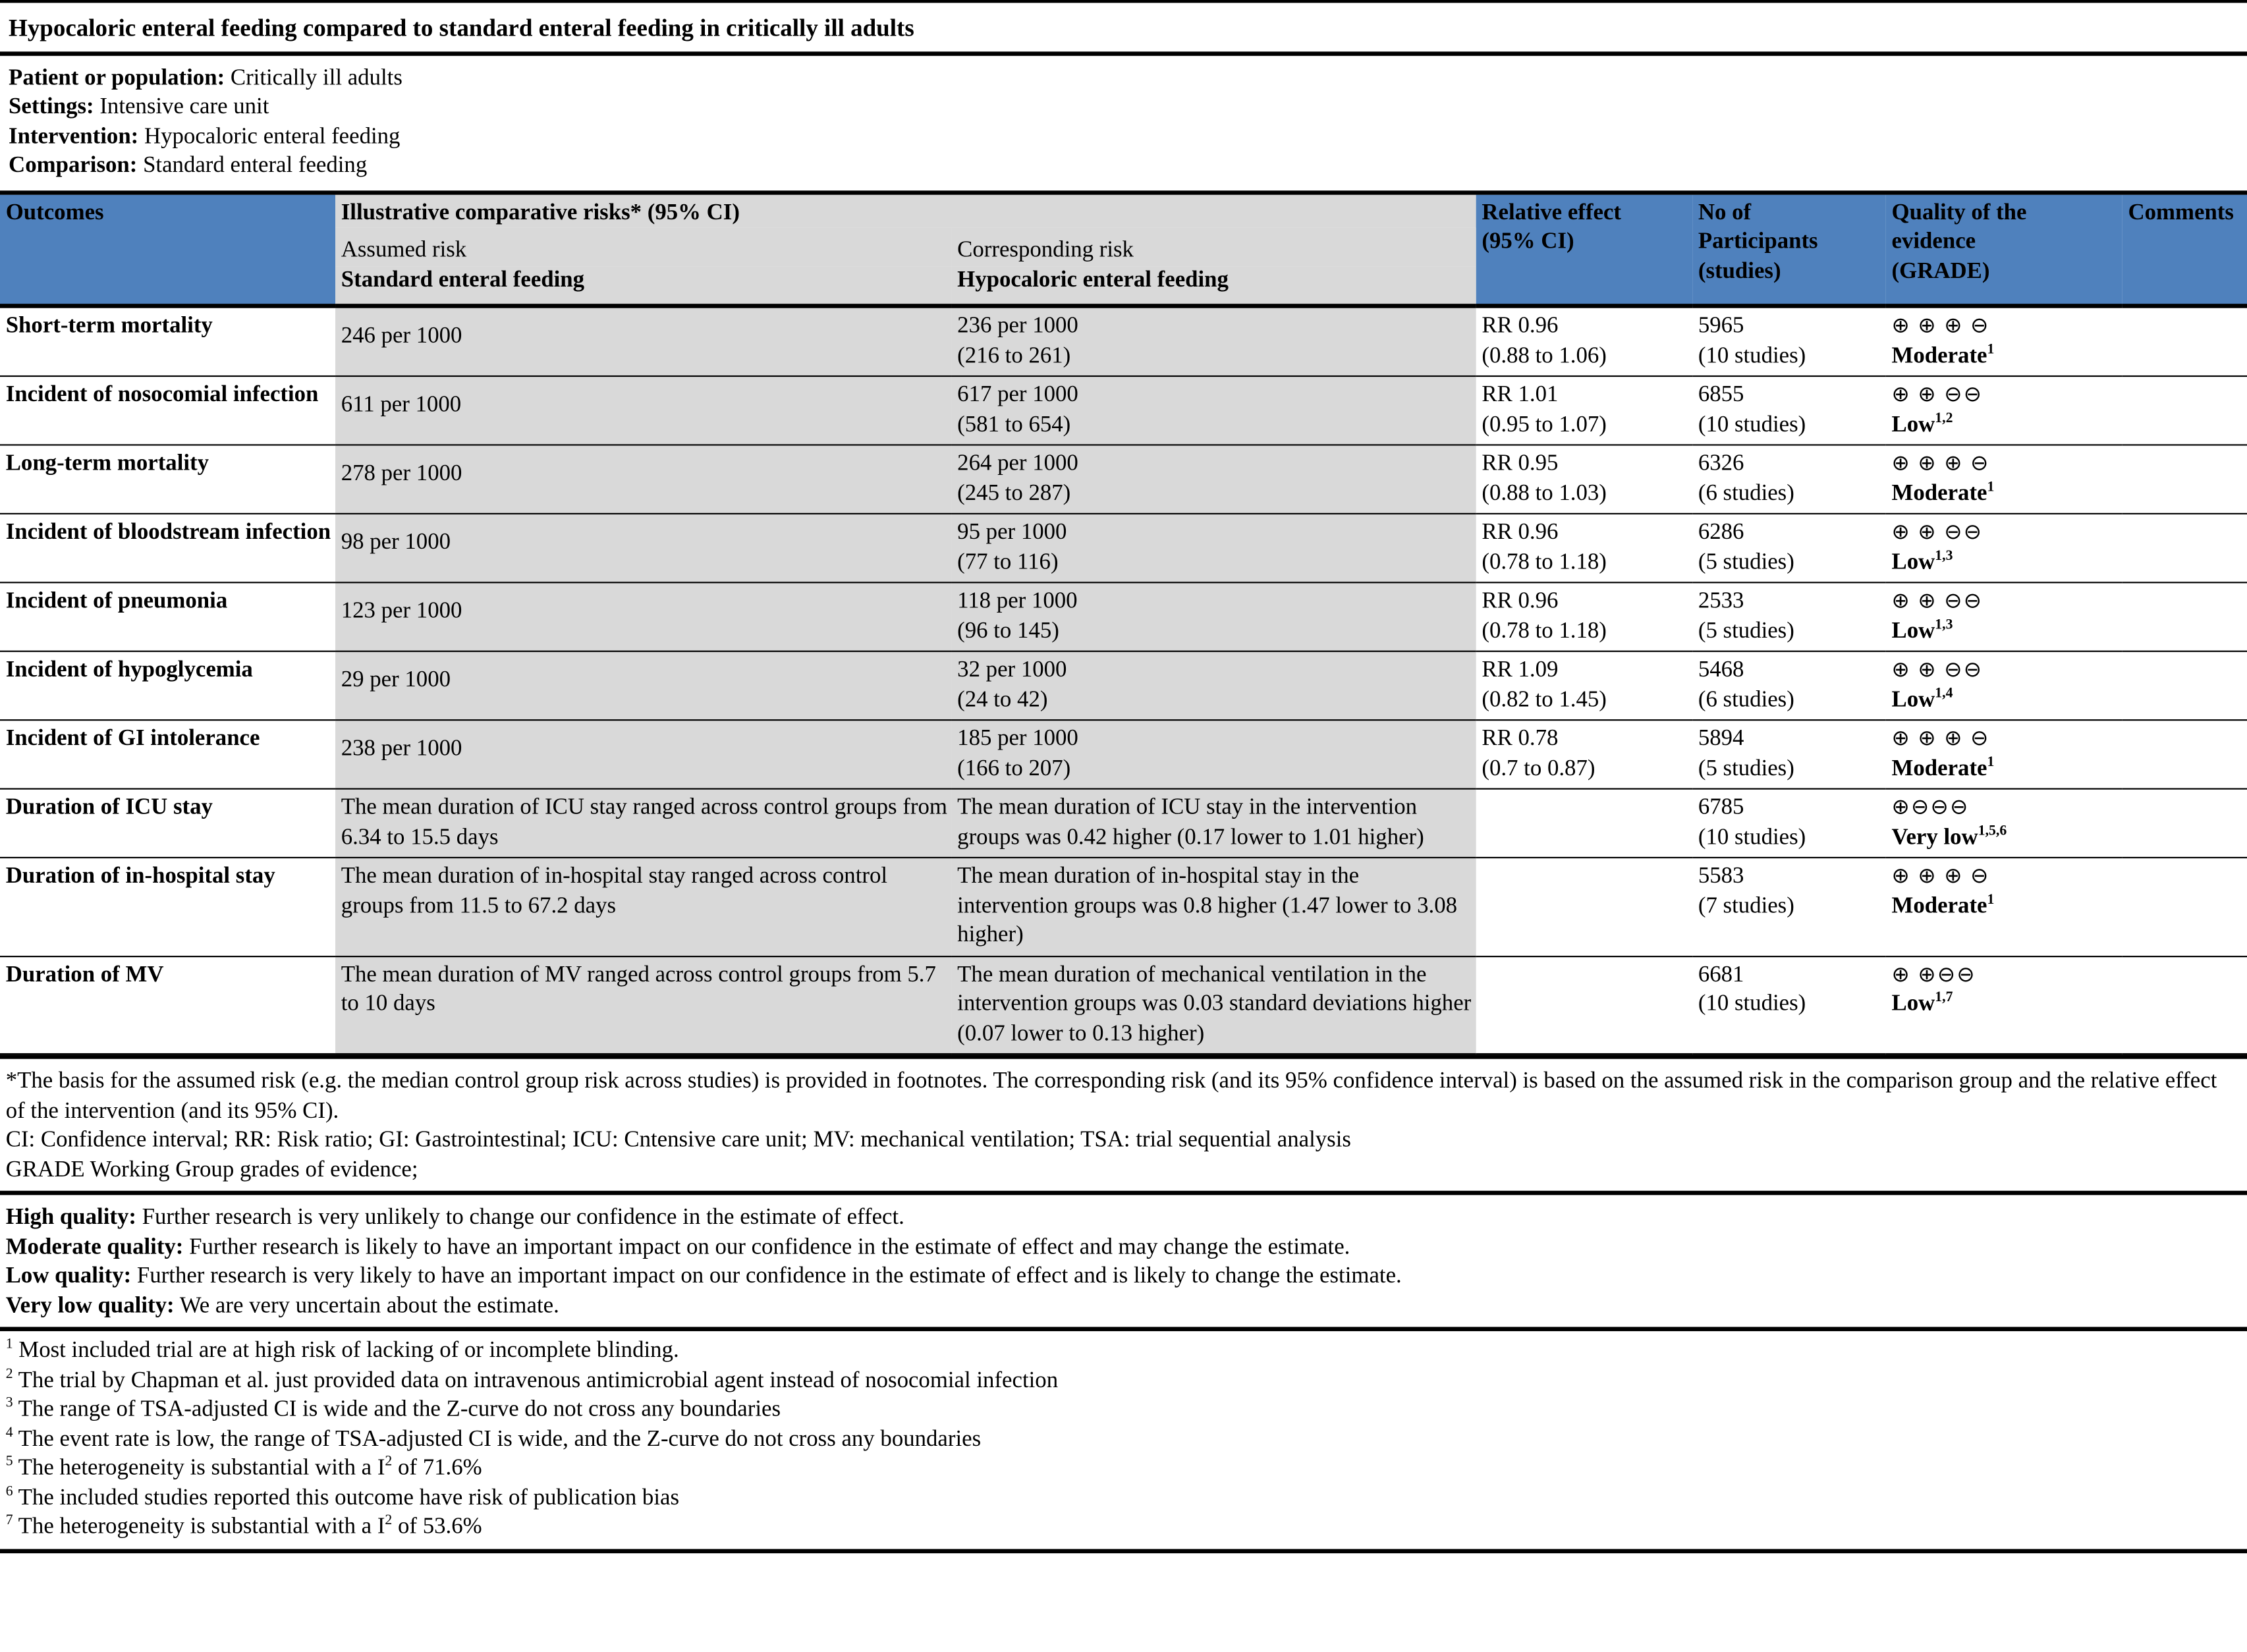 Image resolution: width=2247 pixels, height=1652 pixels. What do you see at coordinates (437, 1468) in the screenshot?
I see `footnote-text-end: of 71.6%` at bounding box center [437, 1468].